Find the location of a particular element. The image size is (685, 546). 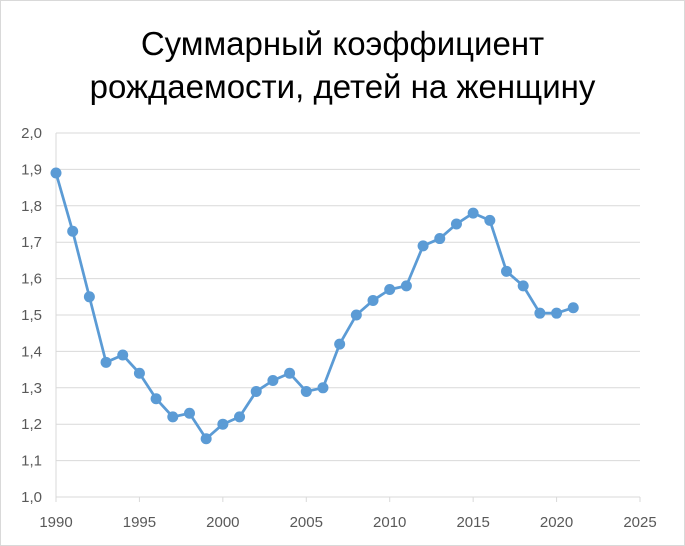

x-tick-label: 1995 is located at coordinates (139, 522).